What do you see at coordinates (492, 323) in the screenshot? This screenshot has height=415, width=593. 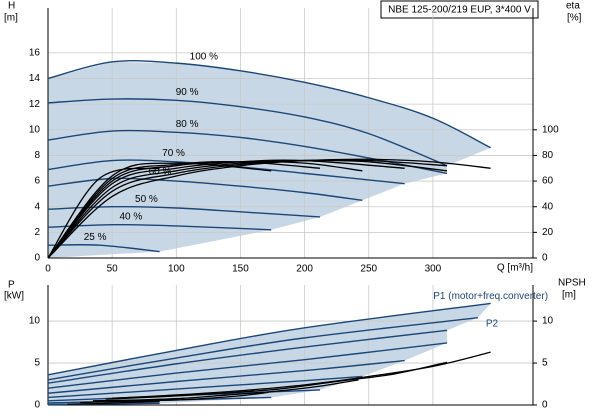 I see `curve-label: P2` at bounding box center [492, 323].